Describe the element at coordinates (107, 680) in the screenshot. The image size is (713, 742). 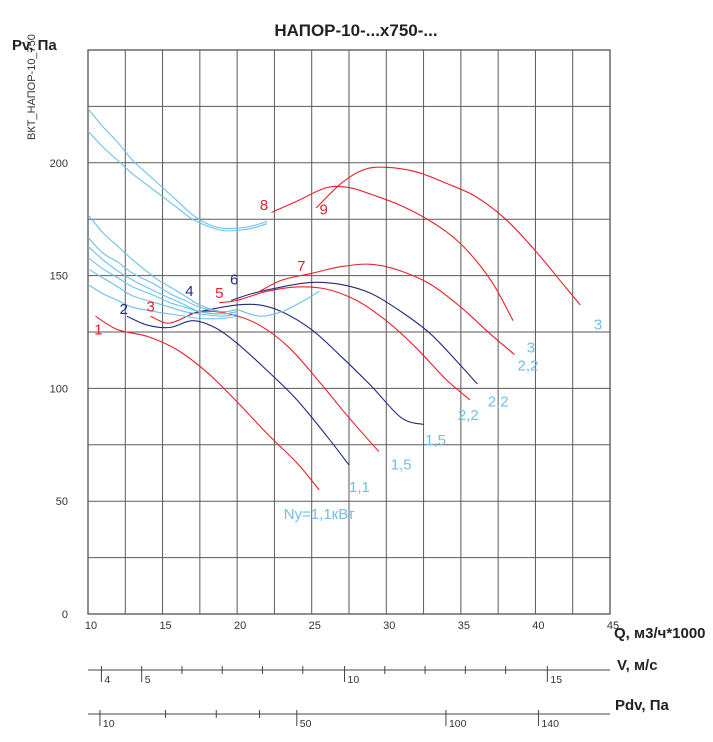
I see `v-scale-tick-label: 4` at that location.